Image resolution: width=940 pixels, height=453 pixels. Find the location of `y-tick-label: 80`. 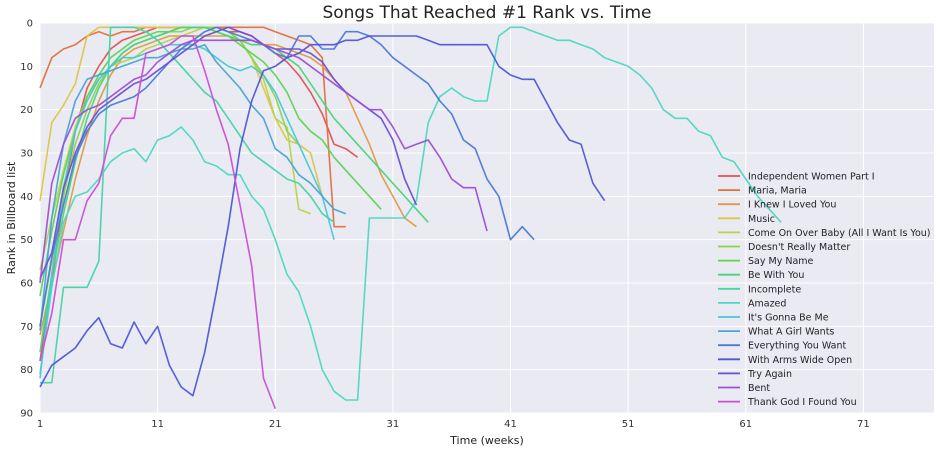

y-tick-label: 80 is located at coordinates (26, 370).